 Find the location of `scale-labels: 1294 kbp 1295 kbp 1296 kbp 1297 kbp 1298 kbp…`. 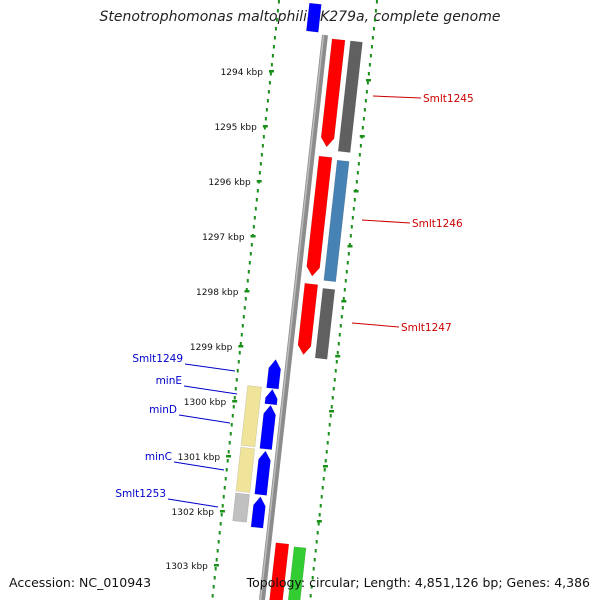

scale-labels: 1294 kbp 1295 kbp 1296 kbp 1297 kbp 1298 kbp… is located at coordinates (214, 320).